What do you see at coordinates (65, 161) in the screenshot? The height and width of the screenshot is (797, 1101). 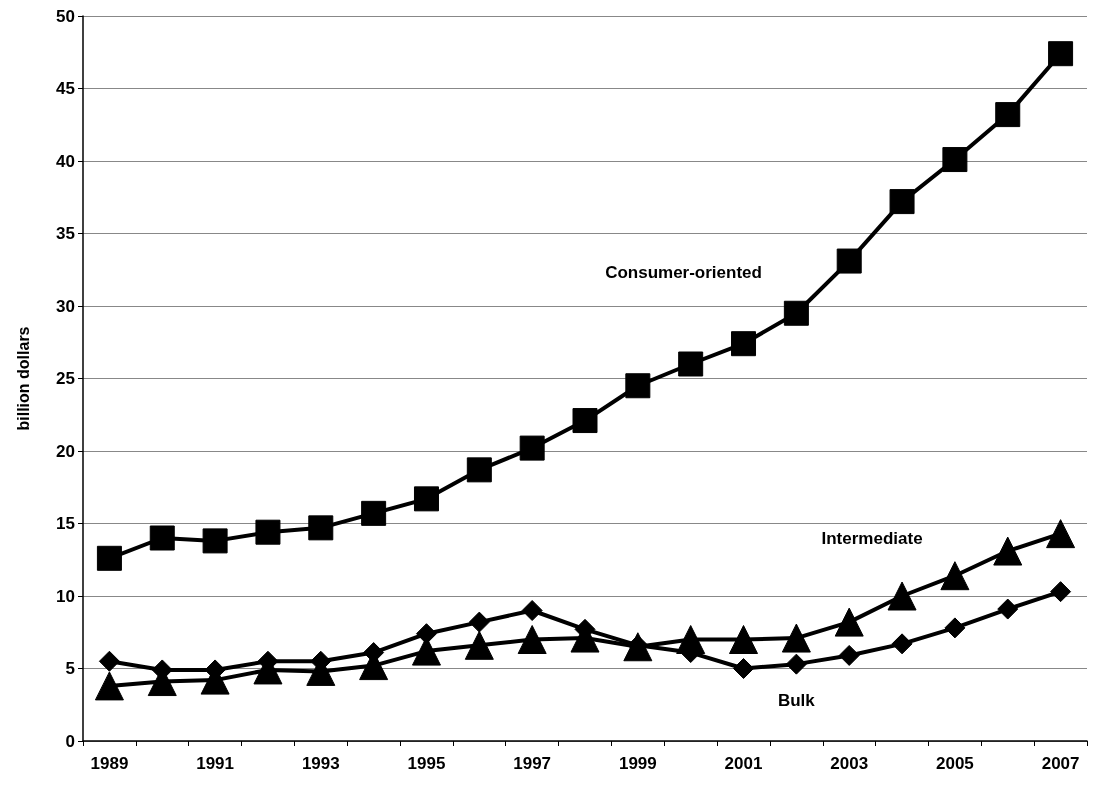 I see `y-tick-label: 40` at bounding box center [65, 161].